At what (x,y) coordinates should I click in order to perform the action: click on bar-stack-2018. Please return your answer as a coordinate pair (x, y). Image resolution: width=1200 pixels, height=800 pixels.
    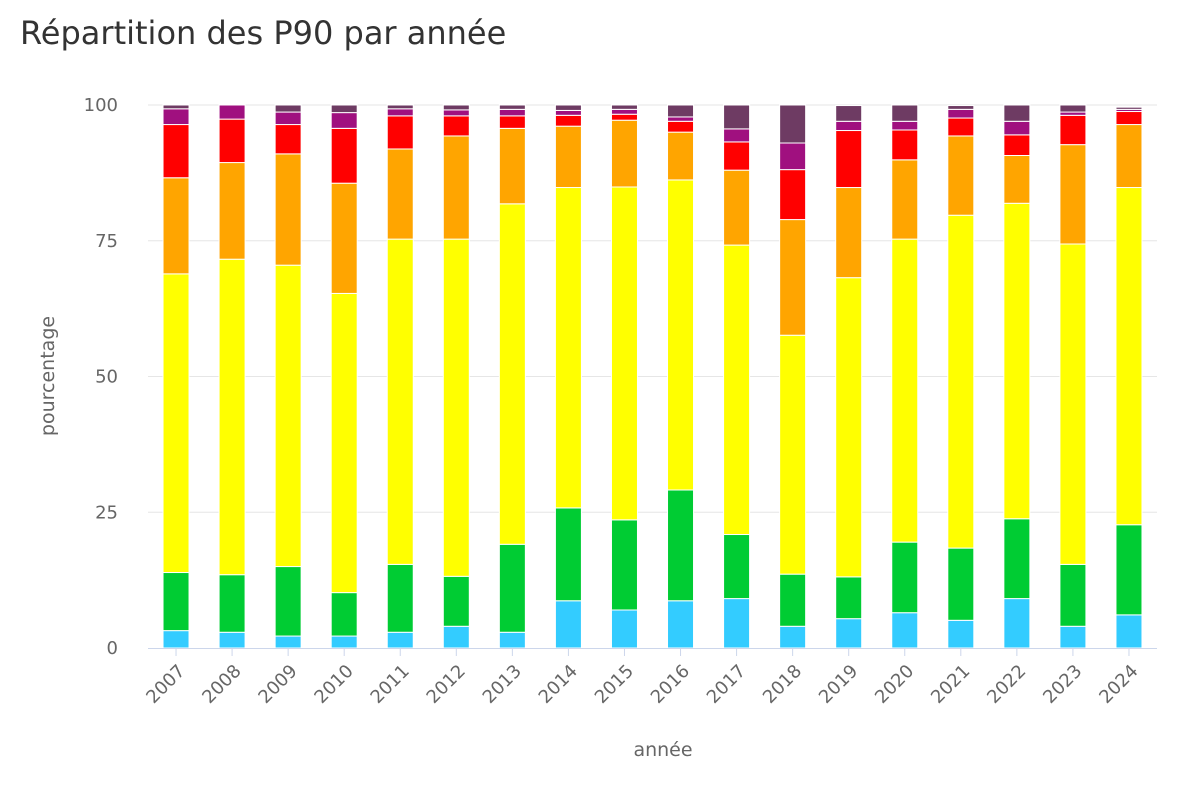
    Looking at the image, I should click on (793, 376).